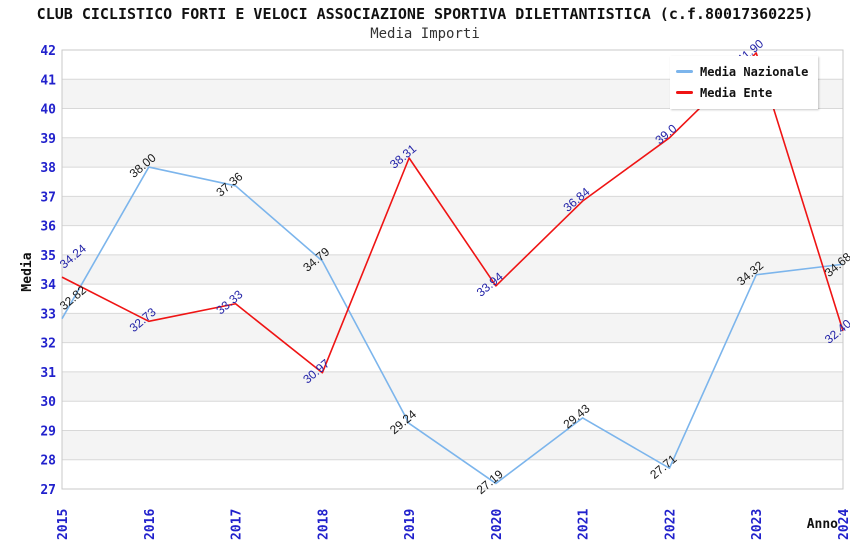 The height and width of the screenshot is (550, 850). I want to click on y-tick-label: 29, so click(48, 431).